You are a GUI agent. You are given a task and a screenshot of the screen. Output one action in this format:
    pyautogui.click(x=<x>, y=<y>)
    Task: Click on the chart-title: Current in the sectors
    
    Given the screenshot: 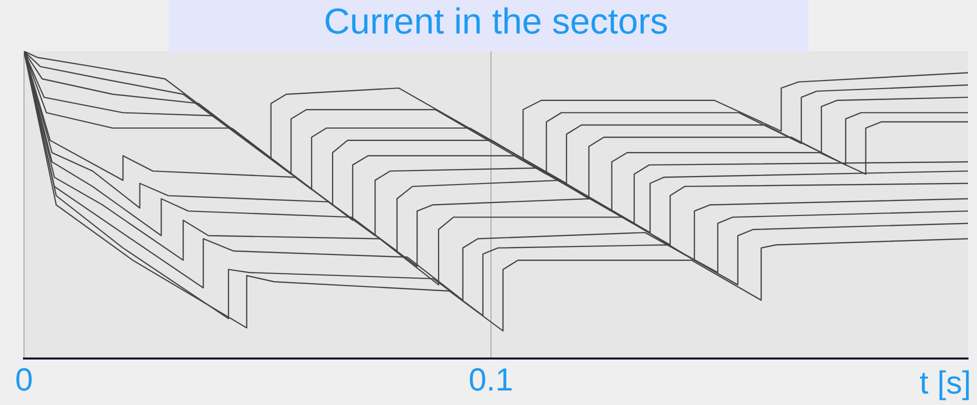 What is the action you would take?
    pyautogui.click(x=496, y=21)
    